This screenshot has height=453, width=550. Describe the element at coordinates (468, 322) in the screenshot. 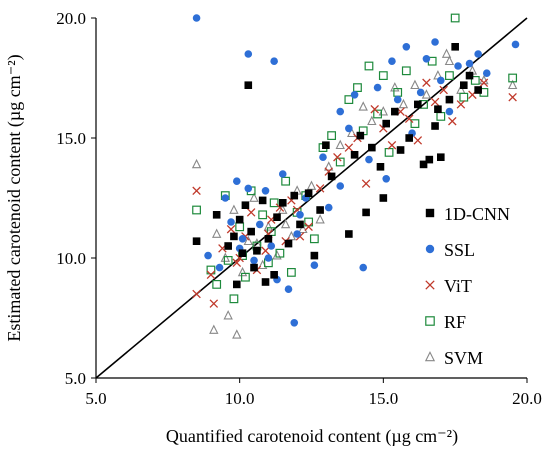

I see `legend-item: RF` at that location.